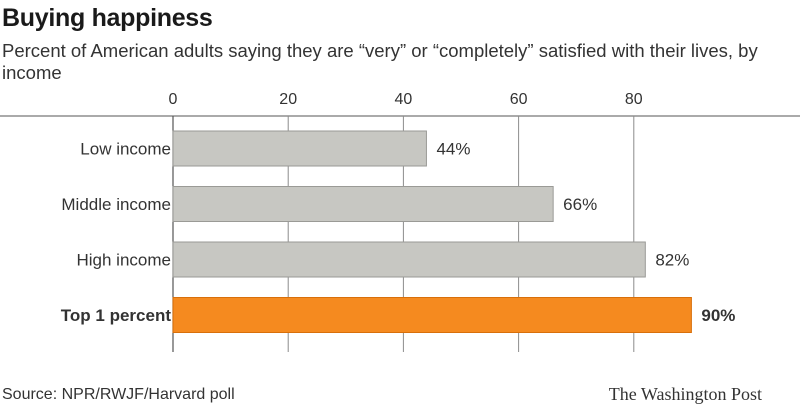 The height and width of the screenshot is (413, 800). I want to click on source-note: Source: NPR/RWJF/Harvard poll, so click(118, 394).